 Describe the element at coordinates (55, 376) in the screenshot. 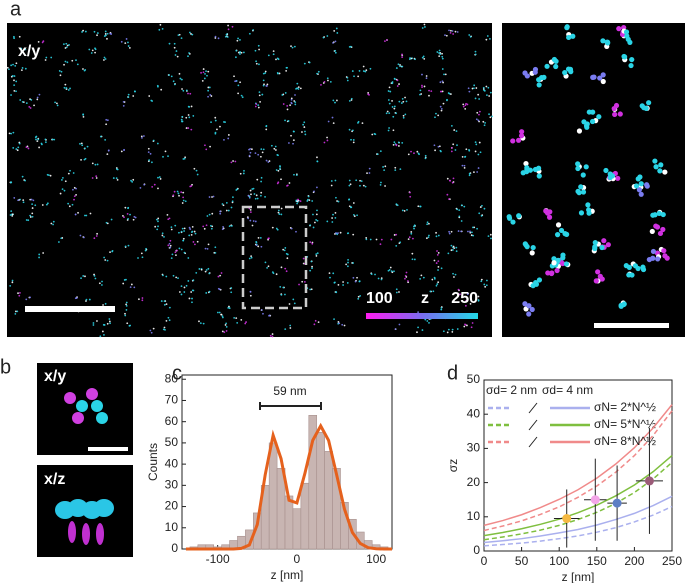

I see `view-label: x/y` at that location.